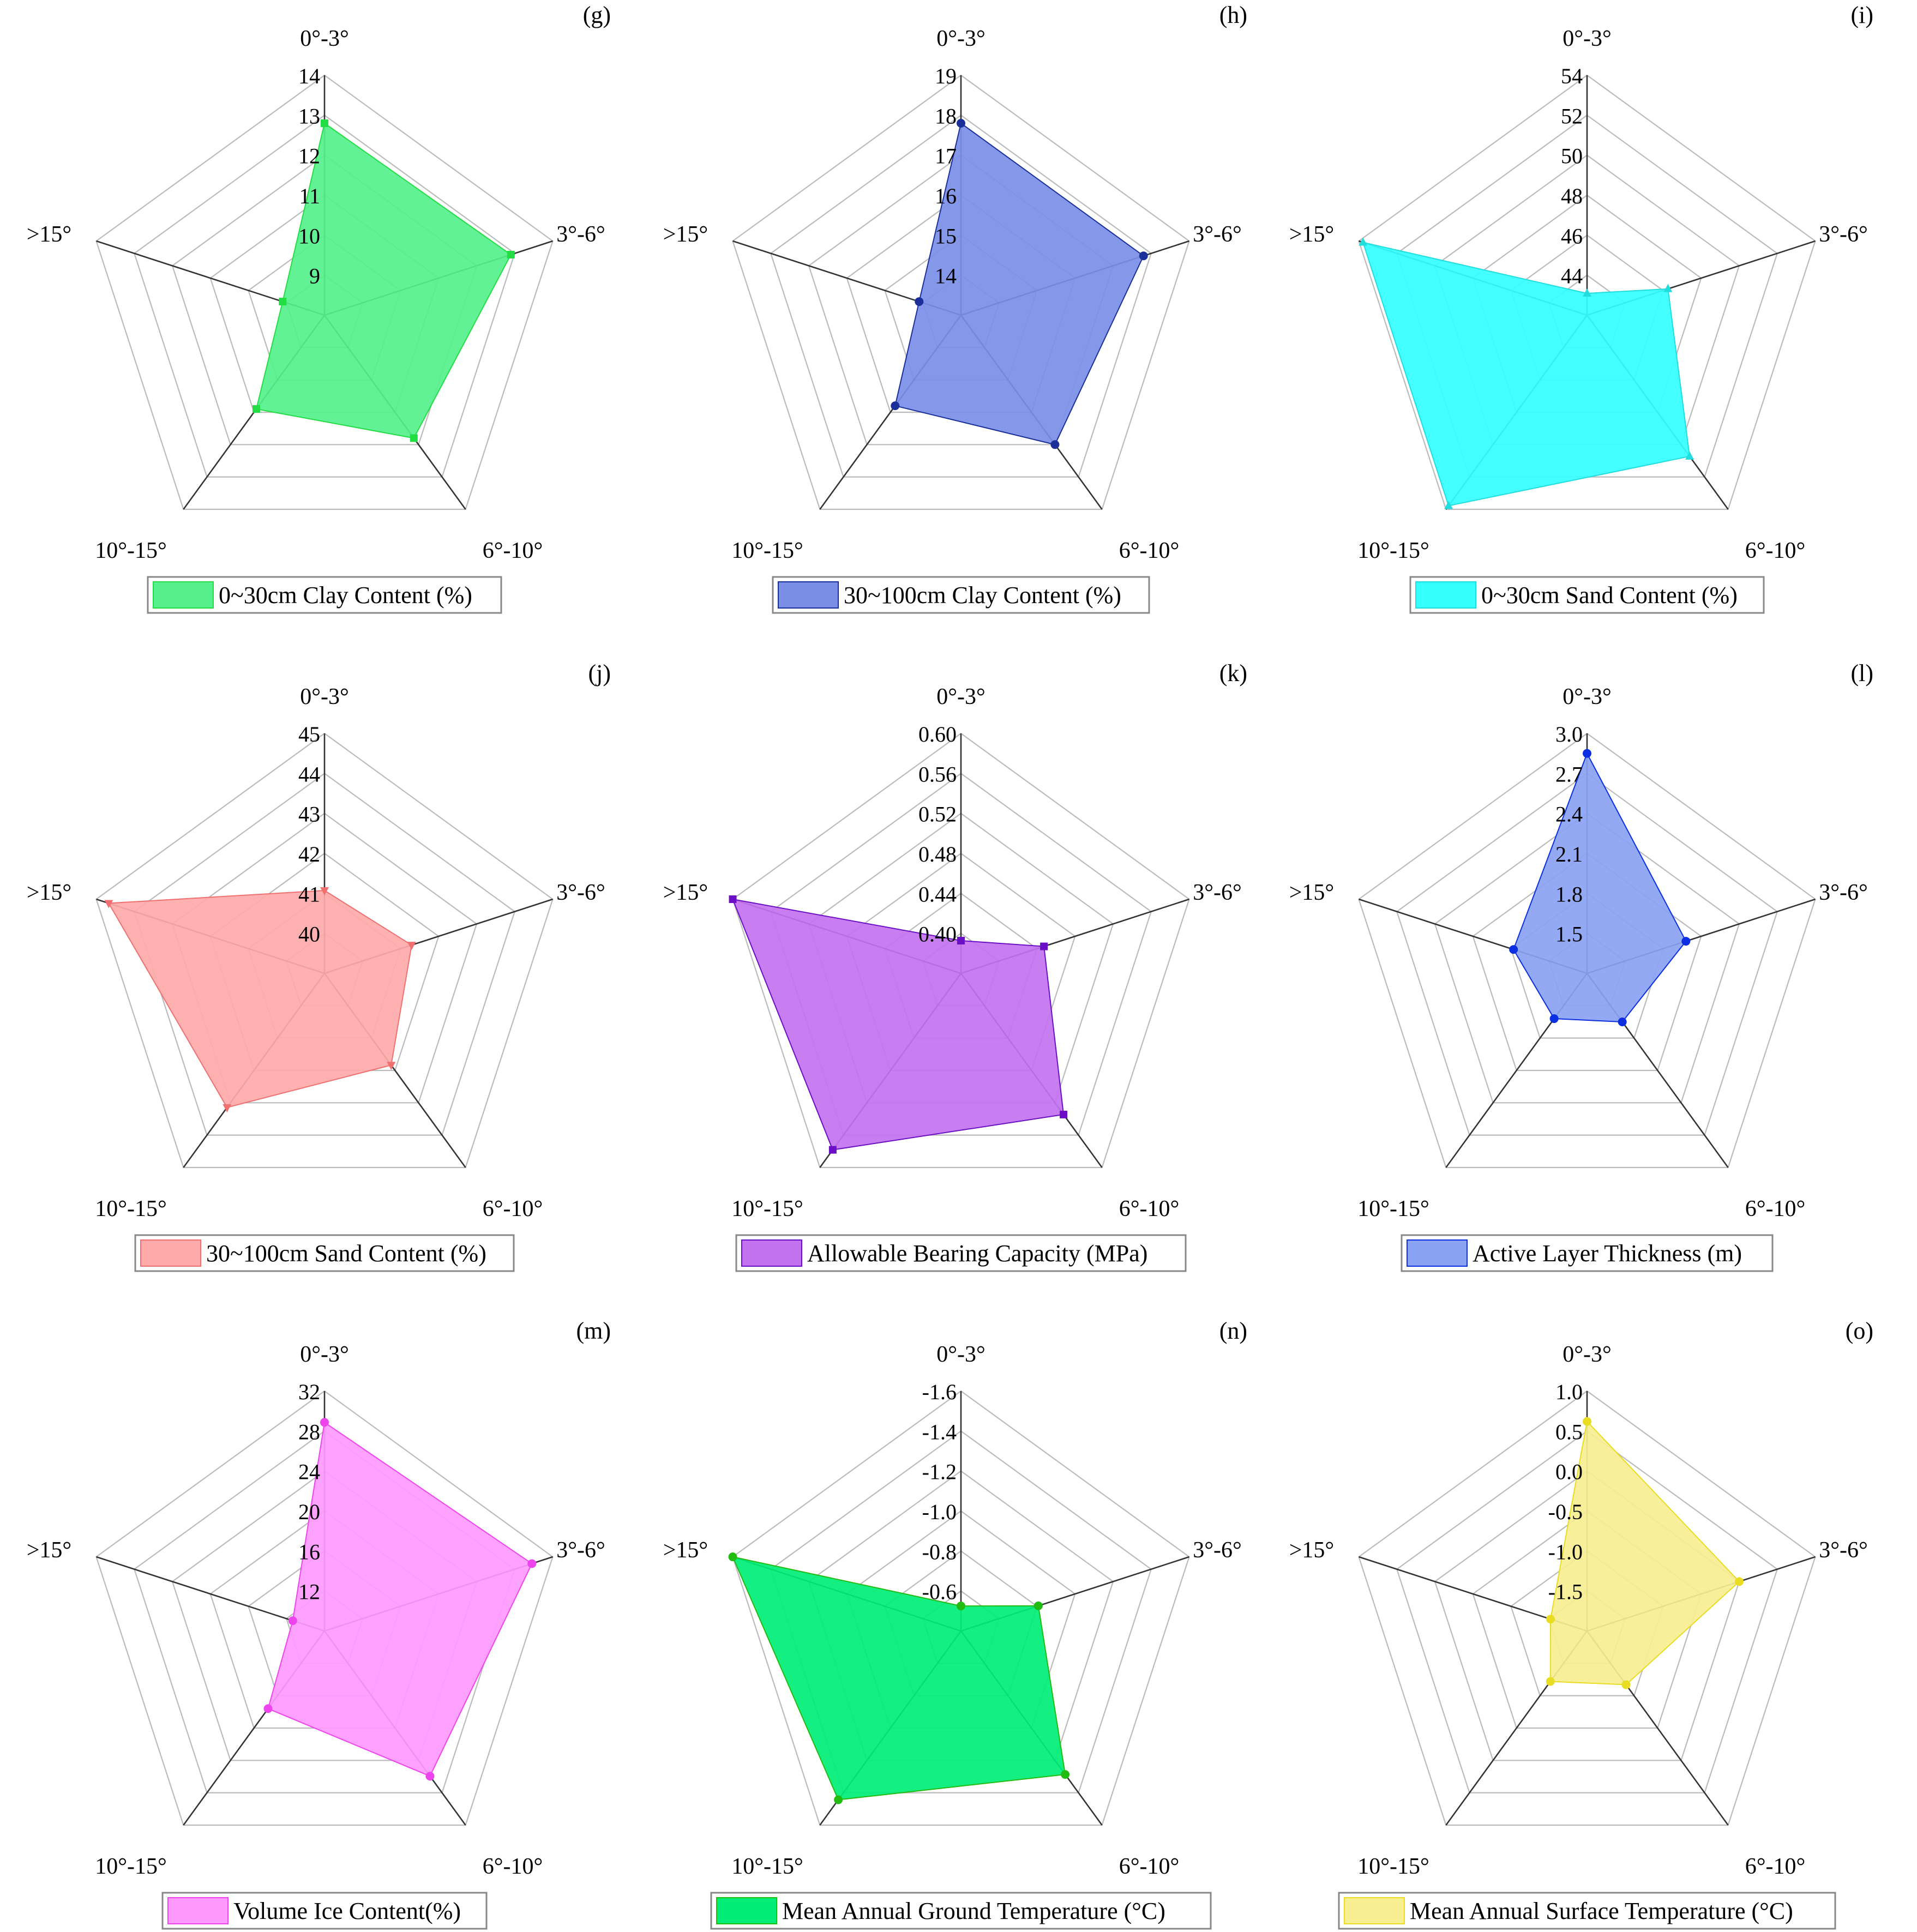 This screenshot has width=1917, height=1932. I want to click on radial-tick-label: -0.5, so click(1565, 1512).